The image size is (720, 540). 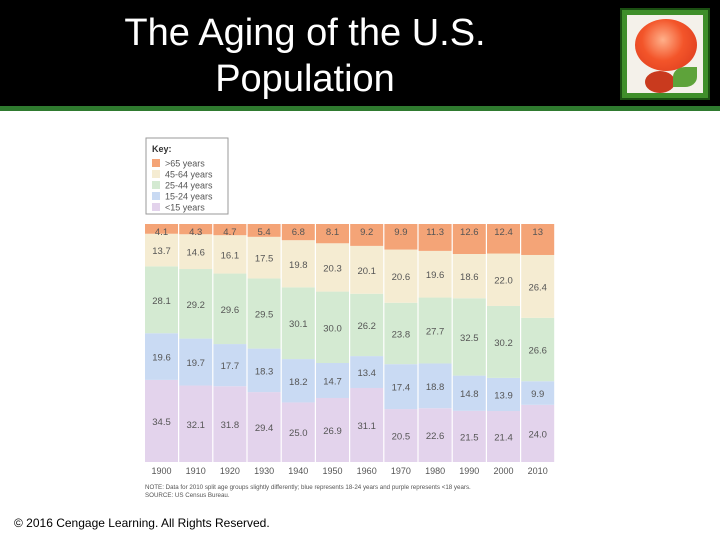 I want to click on data-label: 31.8, so click(x=230, y=425).